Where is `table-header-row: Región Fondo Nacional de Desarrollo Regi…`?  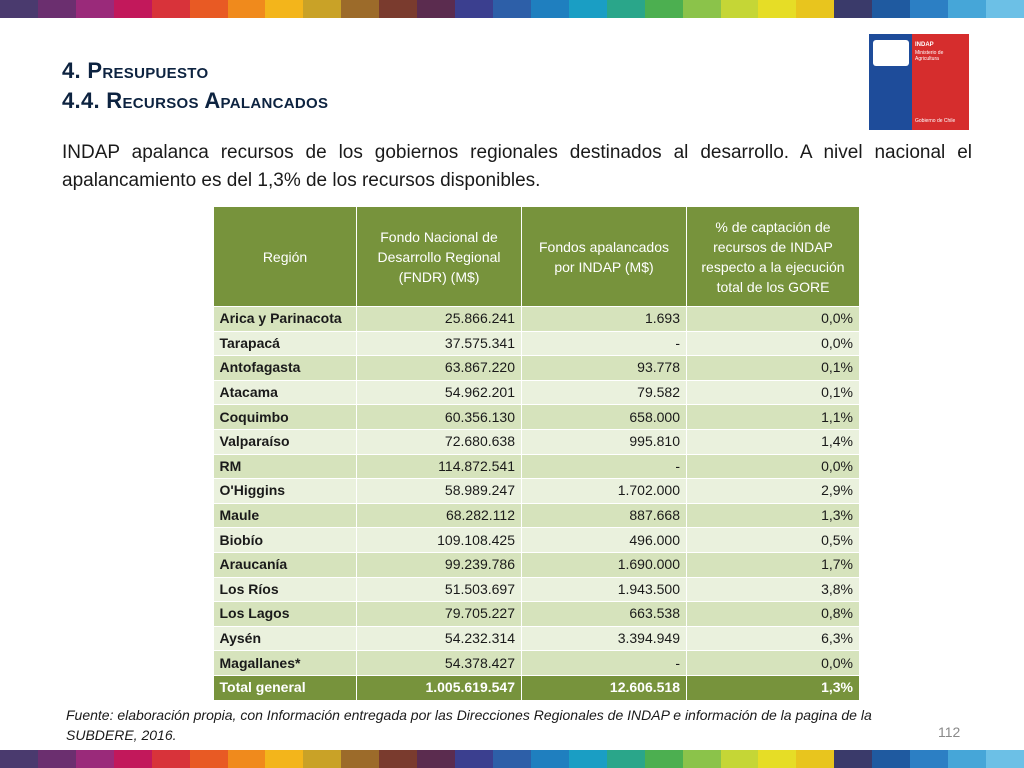
table-header-row: Región Fondo Nacional de Desarrollo Regi… is located at coordinates (536, 256).